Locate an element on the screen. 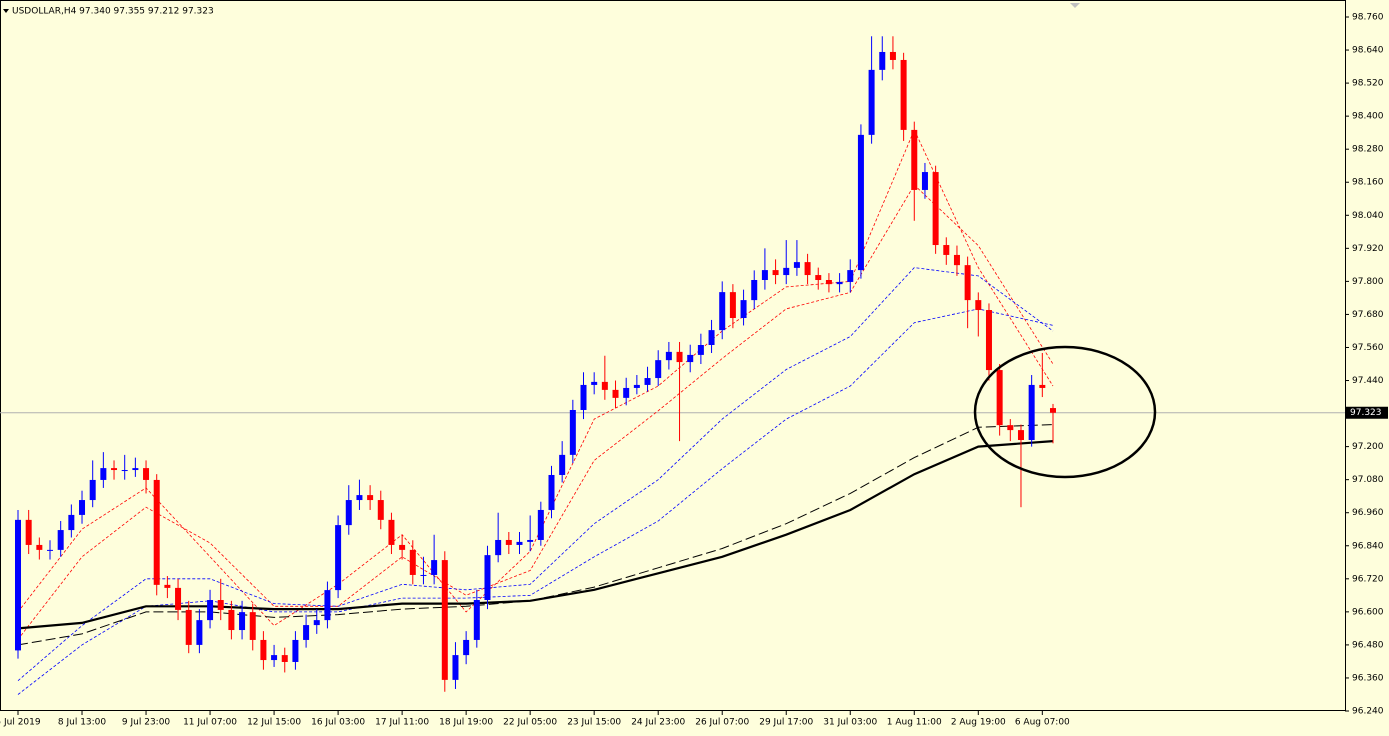 The height and width of the screenshot is (736, 1389). y-tick-label: 97.560 is located at coordinates (1368, 348).